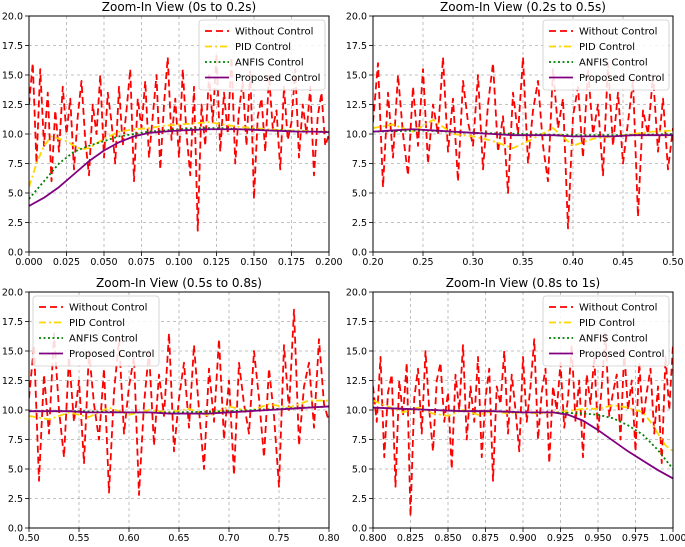 The width and height of the screenshot is (685, 547). Describe the element at coordinates (522, 538) in the screenshot. I see `x-tick-label: 0.900` at that location.